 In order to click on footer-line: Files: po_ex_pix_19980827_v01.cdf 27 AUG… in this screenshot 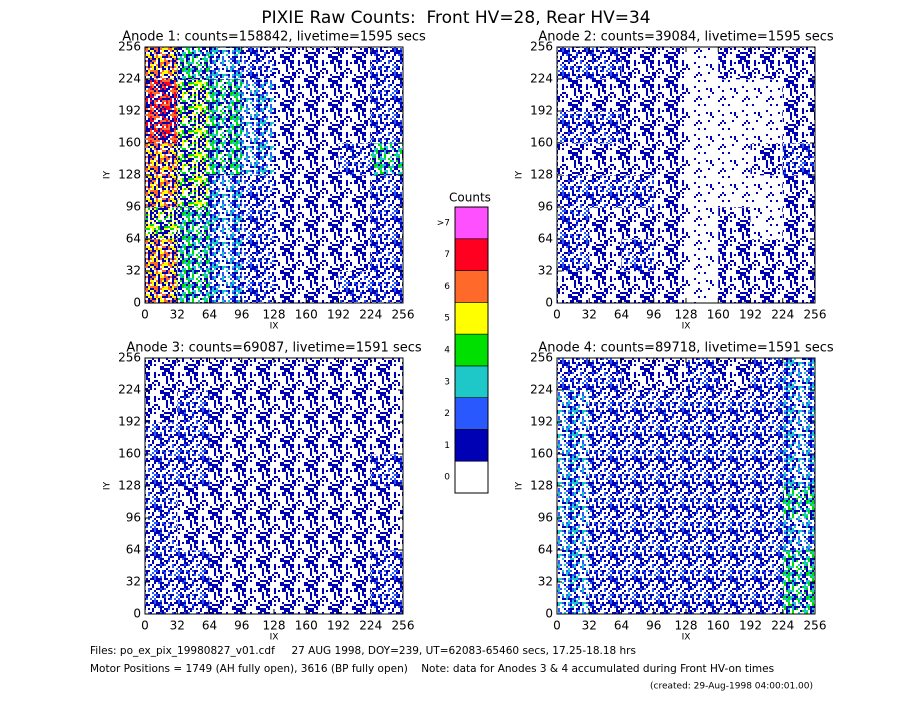, I will do `click(363, 651)`.